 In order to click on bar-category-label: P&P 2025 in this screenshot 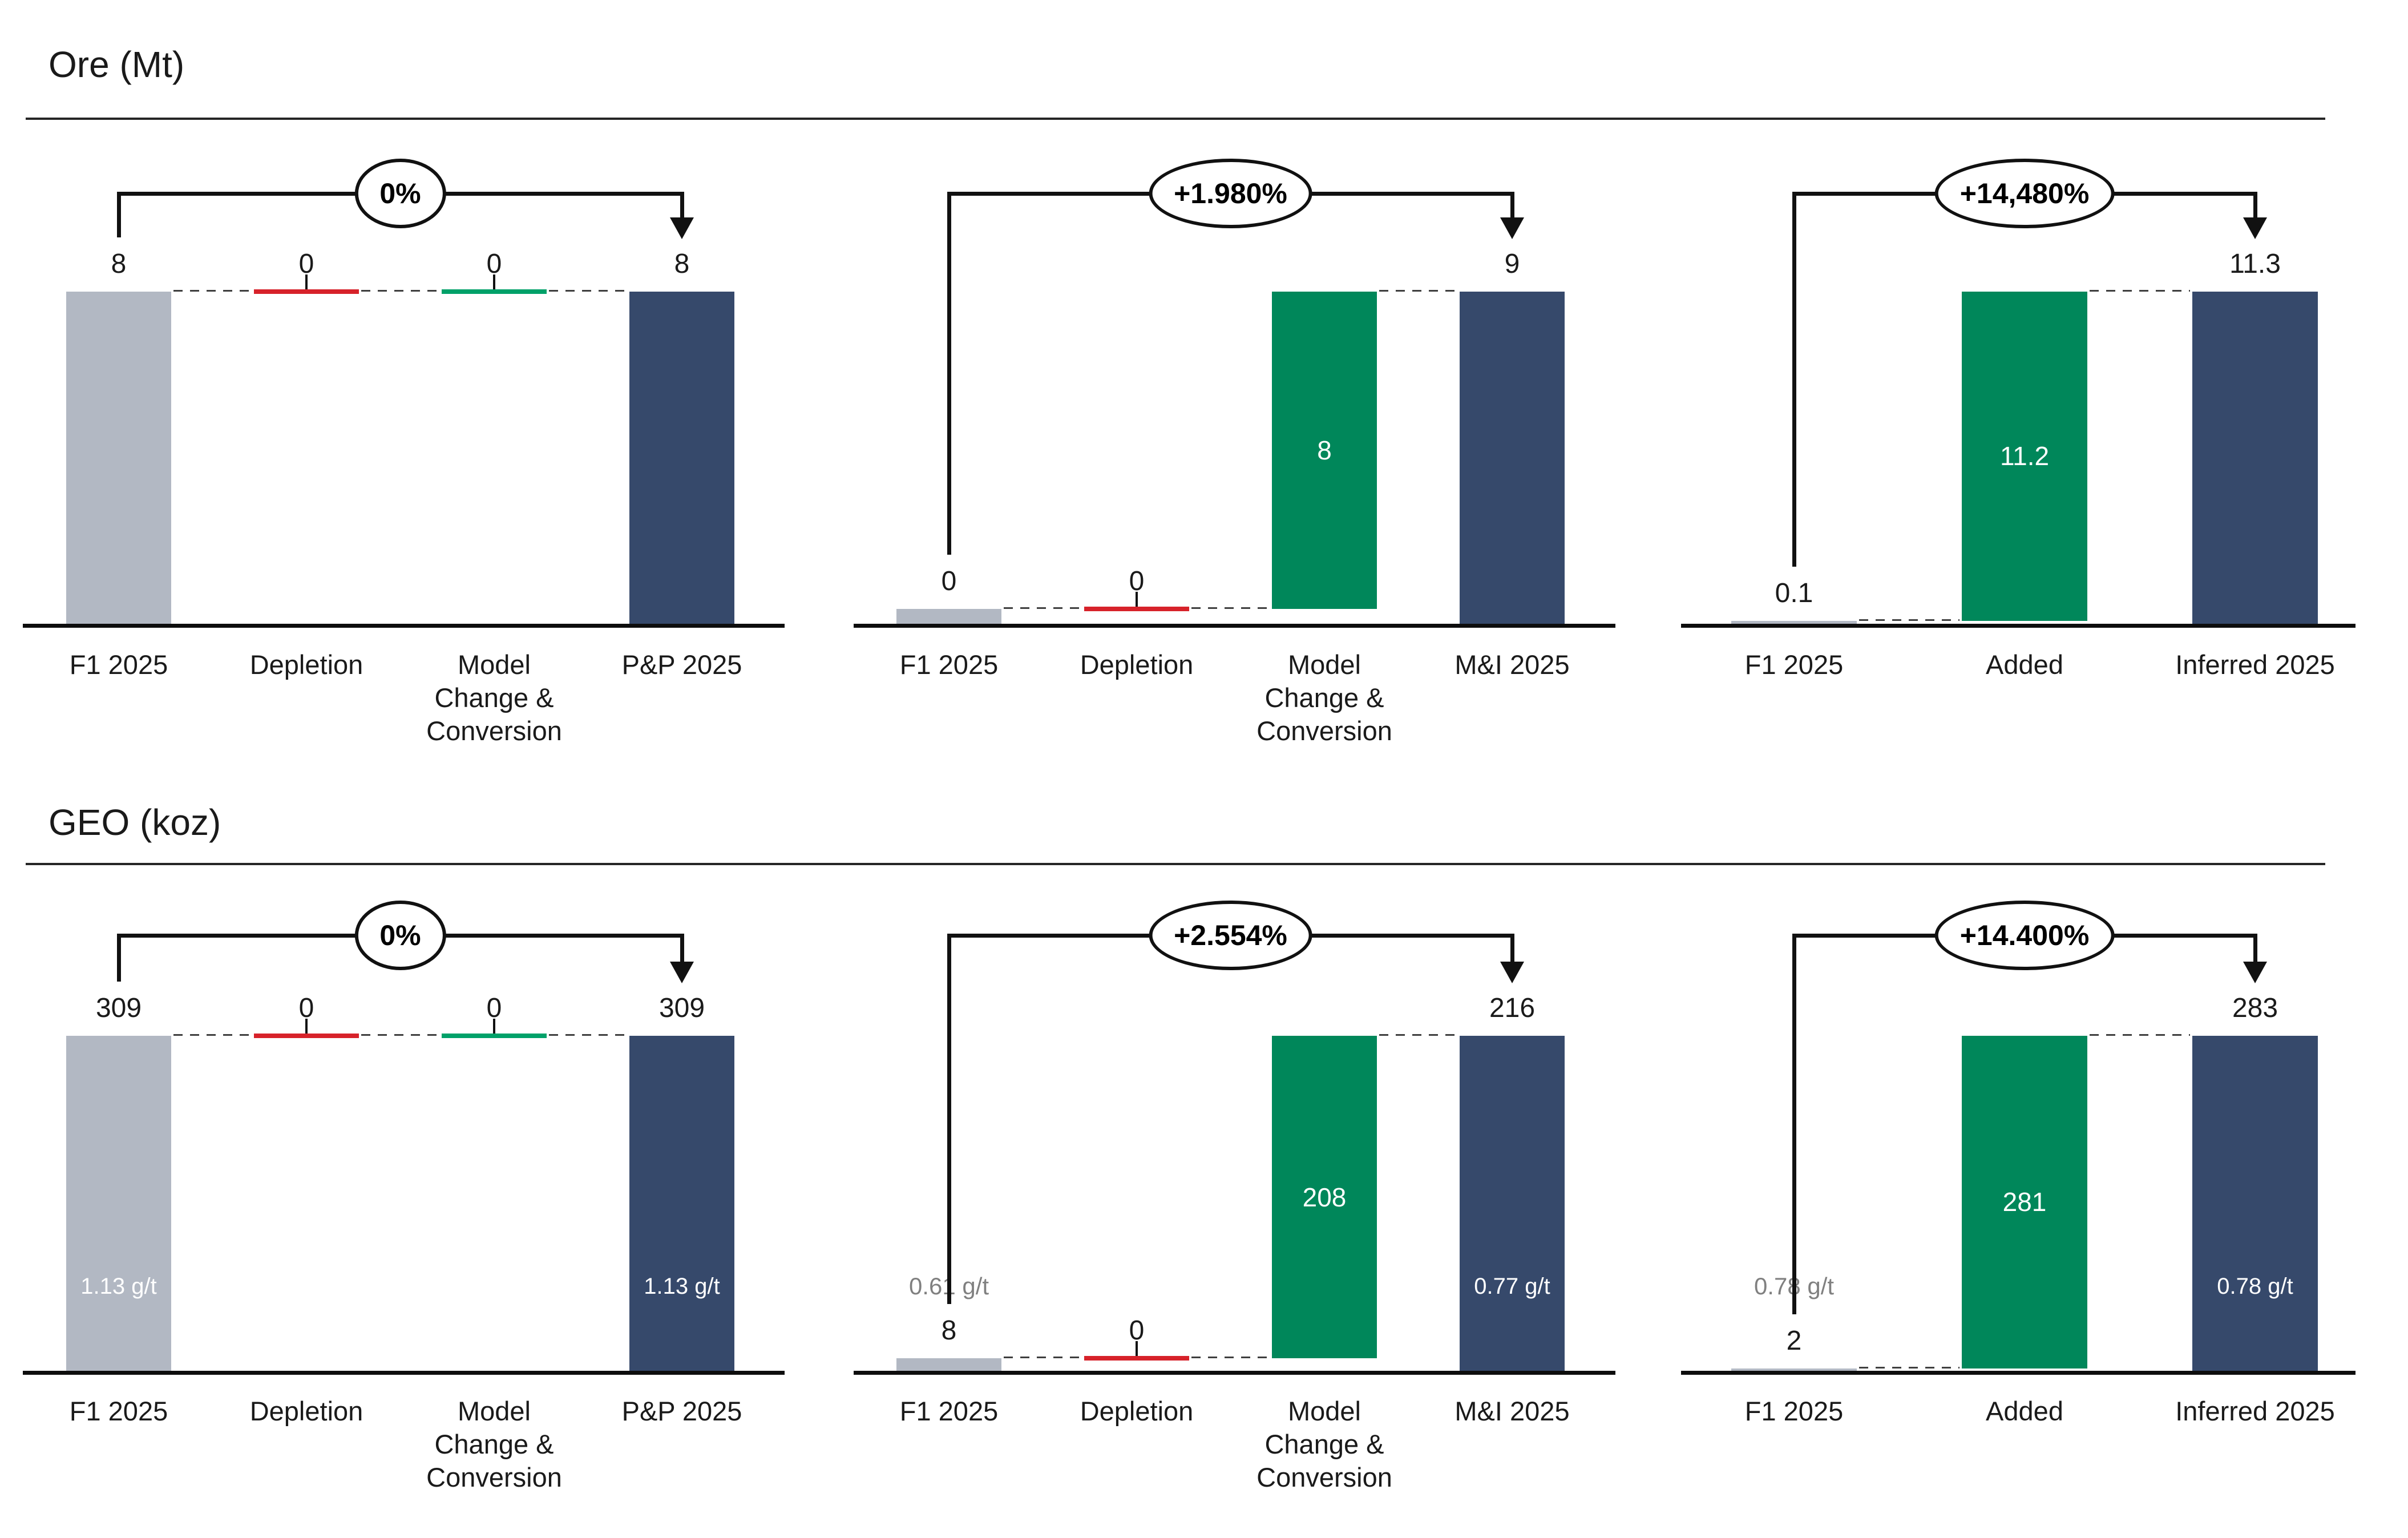, I will do `click(681, 1411)`.